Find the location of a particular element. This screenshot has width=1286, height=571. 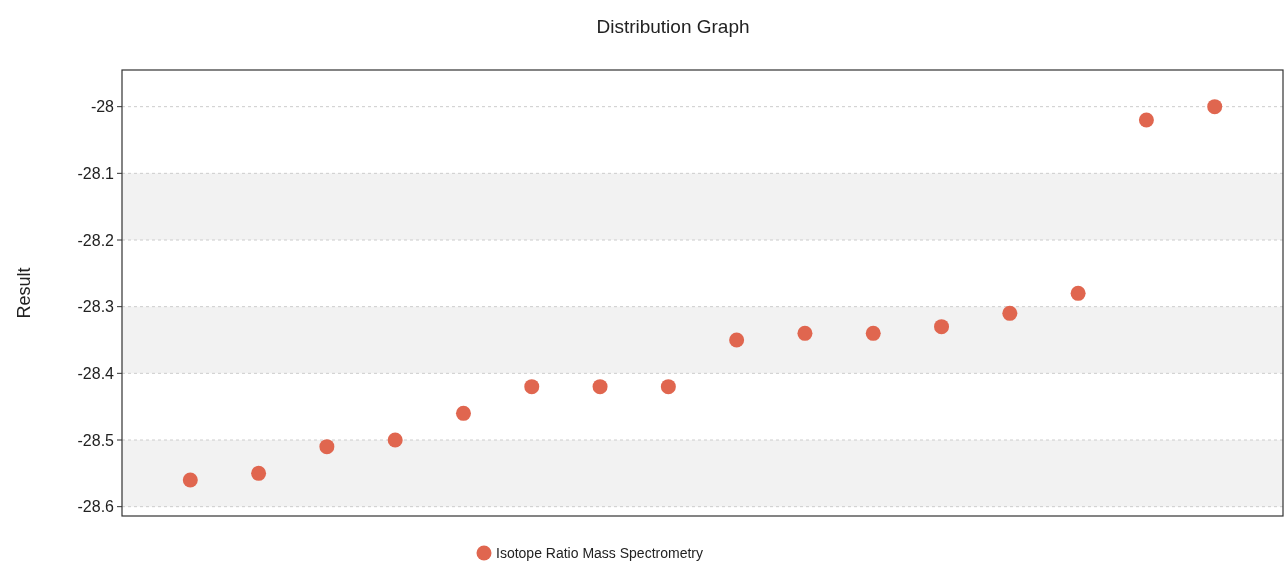

y-tick-label: -28.6 is located at coordinates (96, 507).